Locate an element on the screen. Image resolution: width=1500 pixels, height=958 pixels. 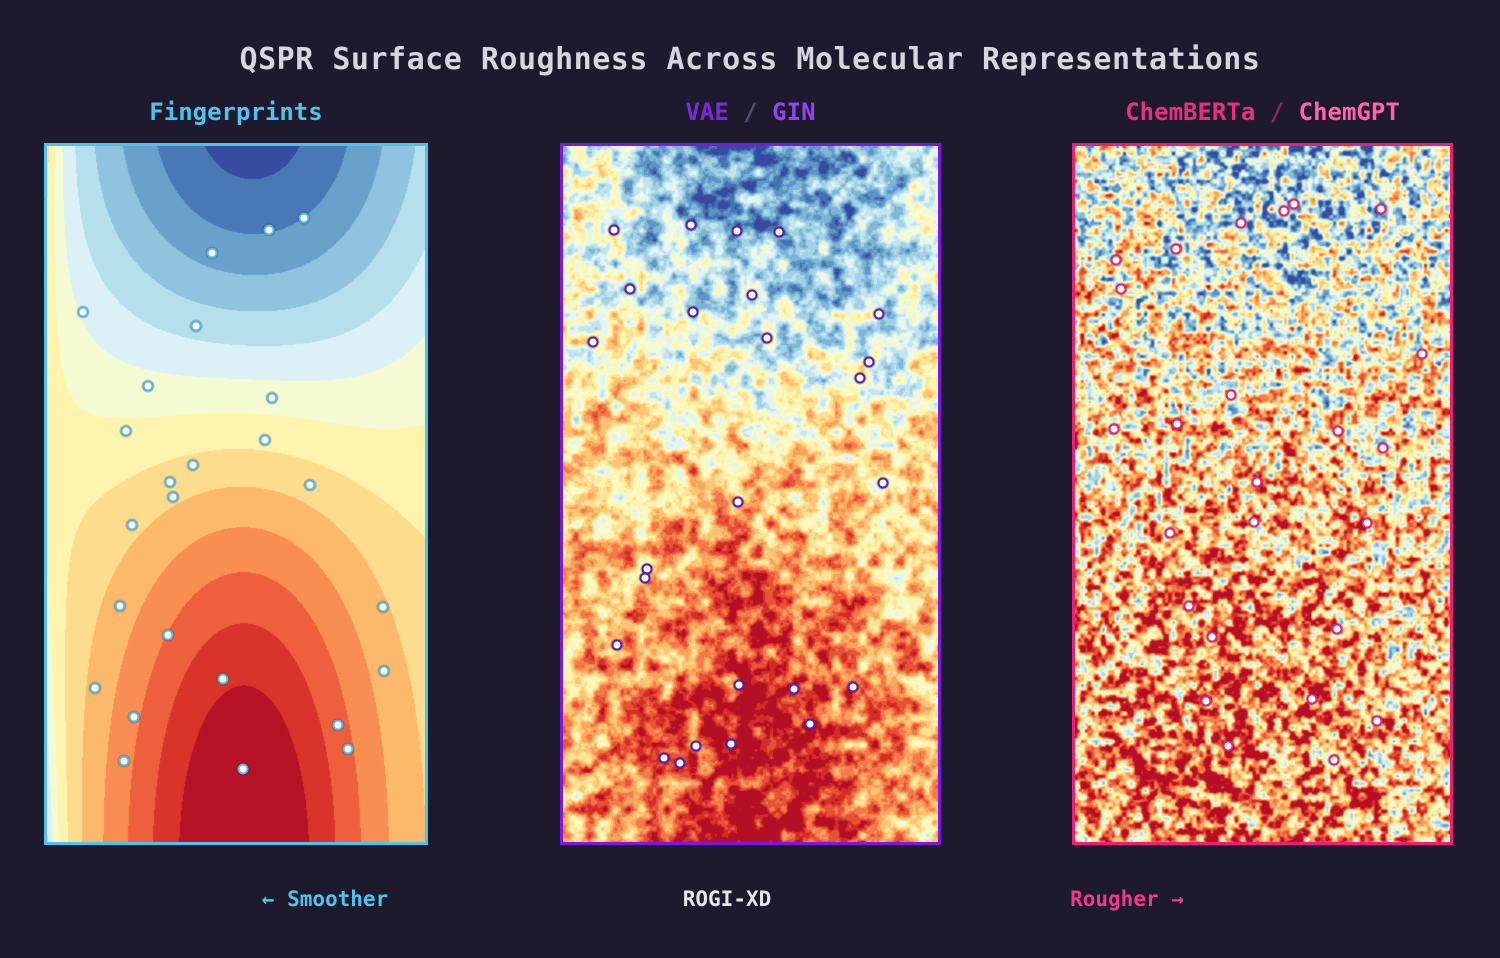
panel-title-part: ChemBERTa is located at coordinates (1190, 112).